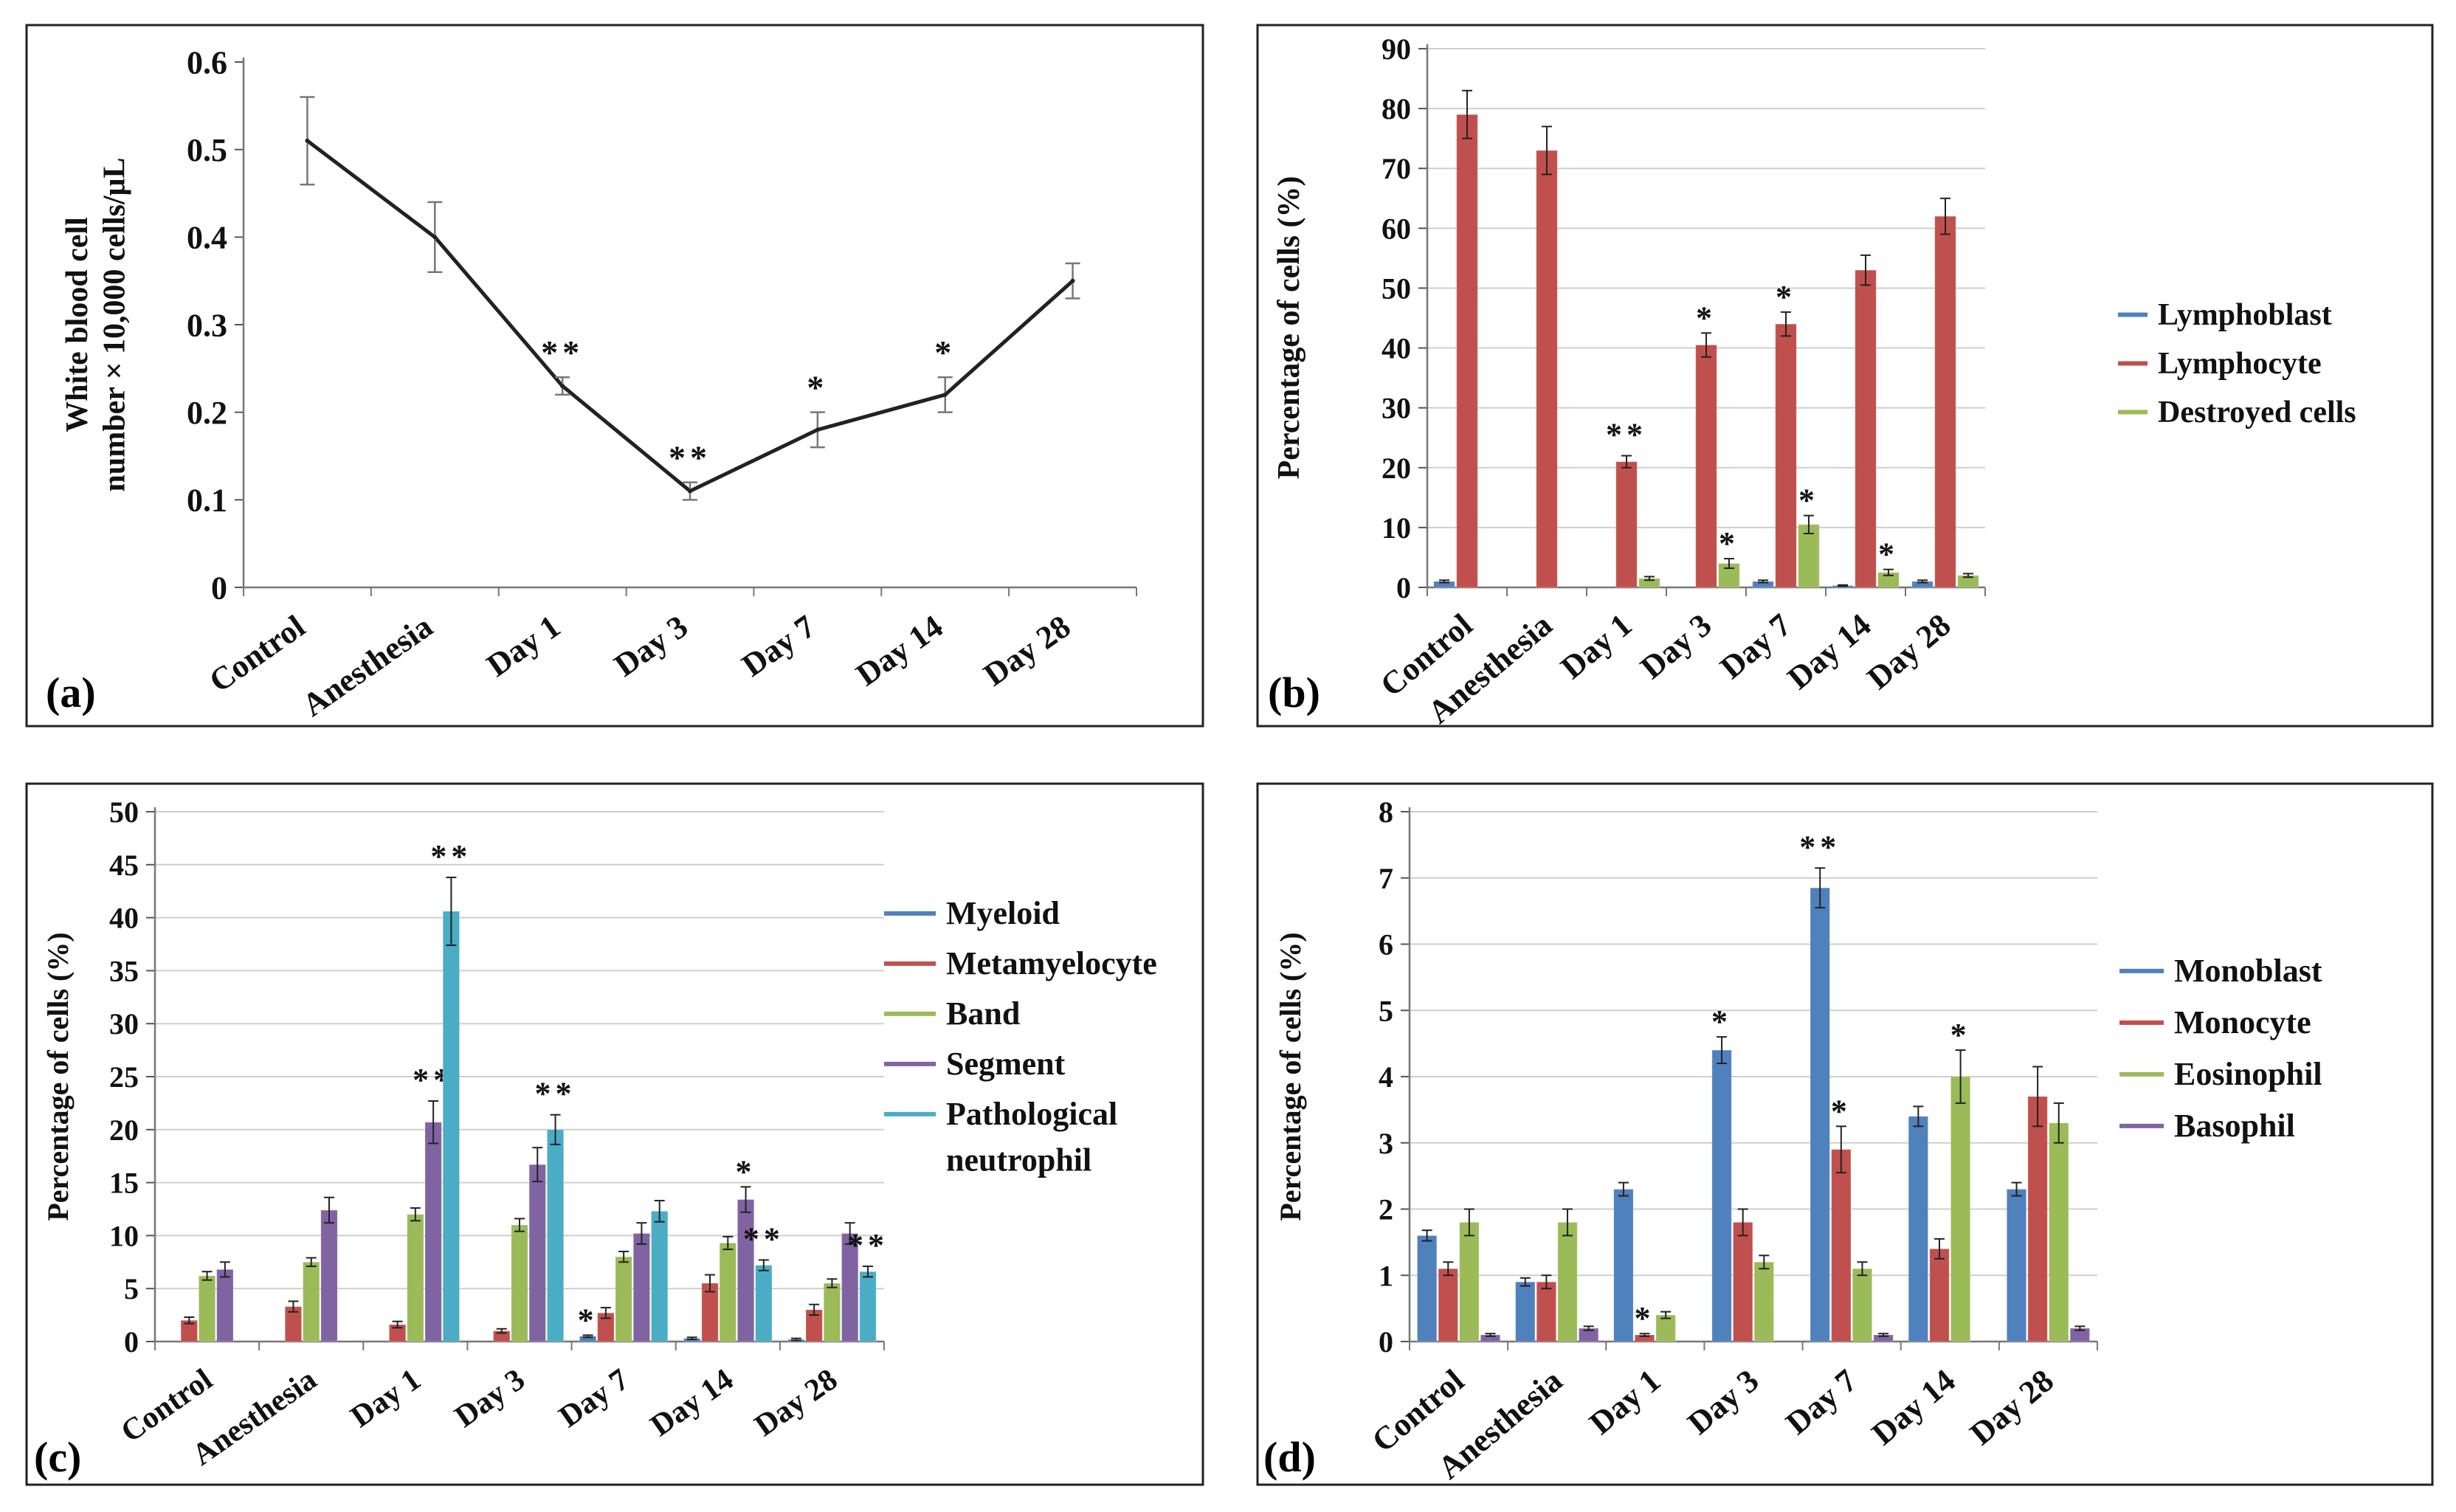  What do you see at coordinates (124, 1077) in the screenshot?
I see `y-tick-label: 25` at bounding box center [124, 1077].